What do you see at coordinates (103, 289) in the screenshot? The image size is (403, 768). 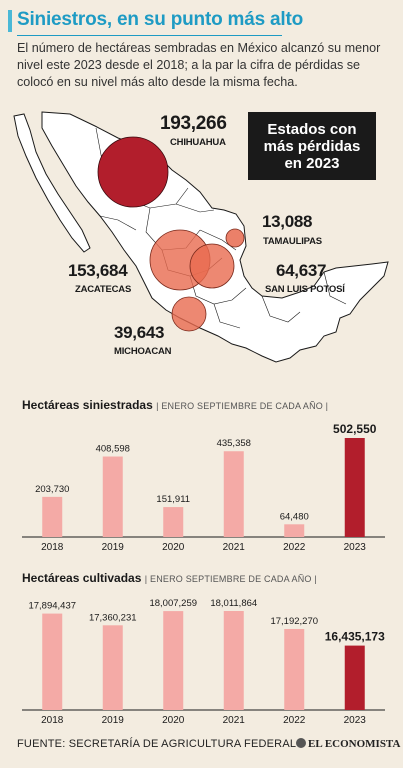 I see `state-name-zacatecas: ZACATECAS` at bounding box center [103, 289].